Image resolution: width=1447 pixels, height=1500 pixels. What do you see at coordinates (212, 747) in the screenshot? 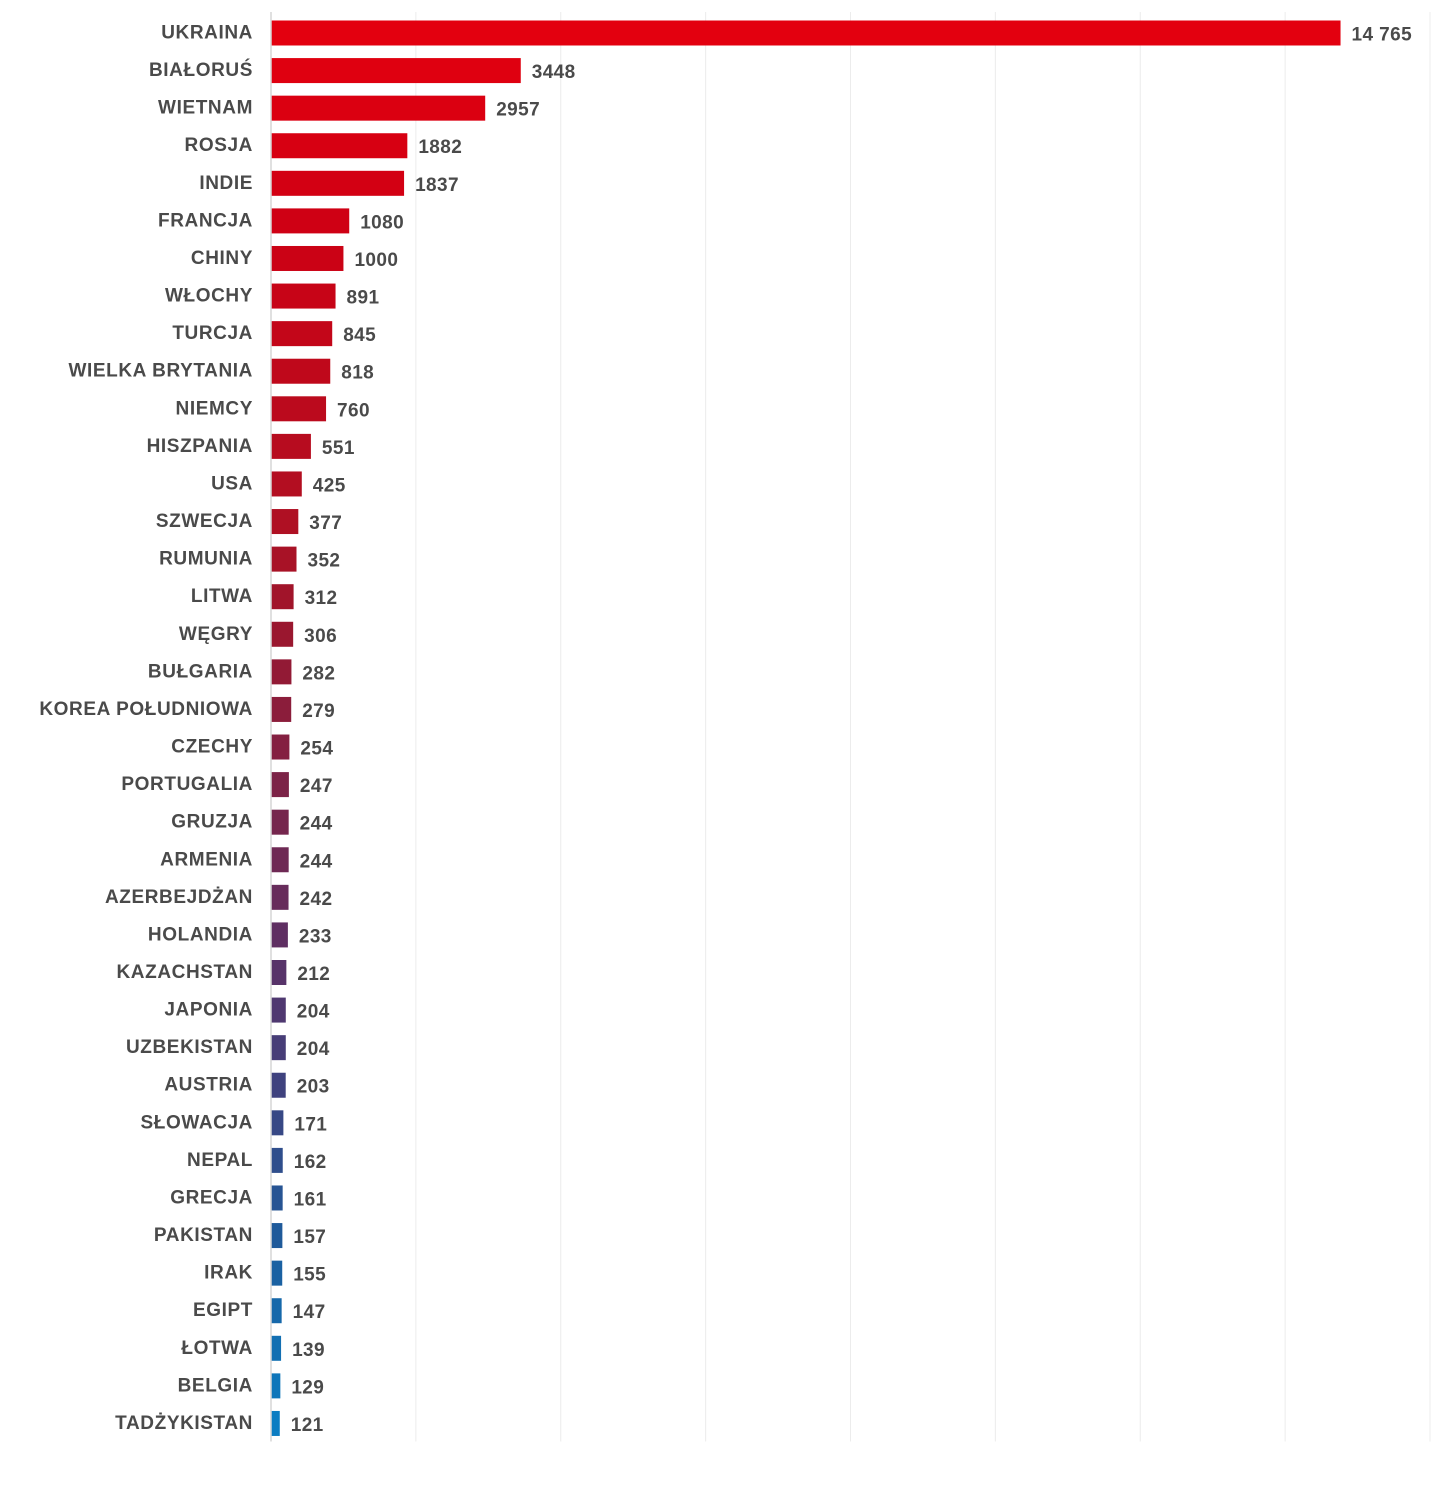
I see `category-label: CZECHY` at bounding box center [212, 747].